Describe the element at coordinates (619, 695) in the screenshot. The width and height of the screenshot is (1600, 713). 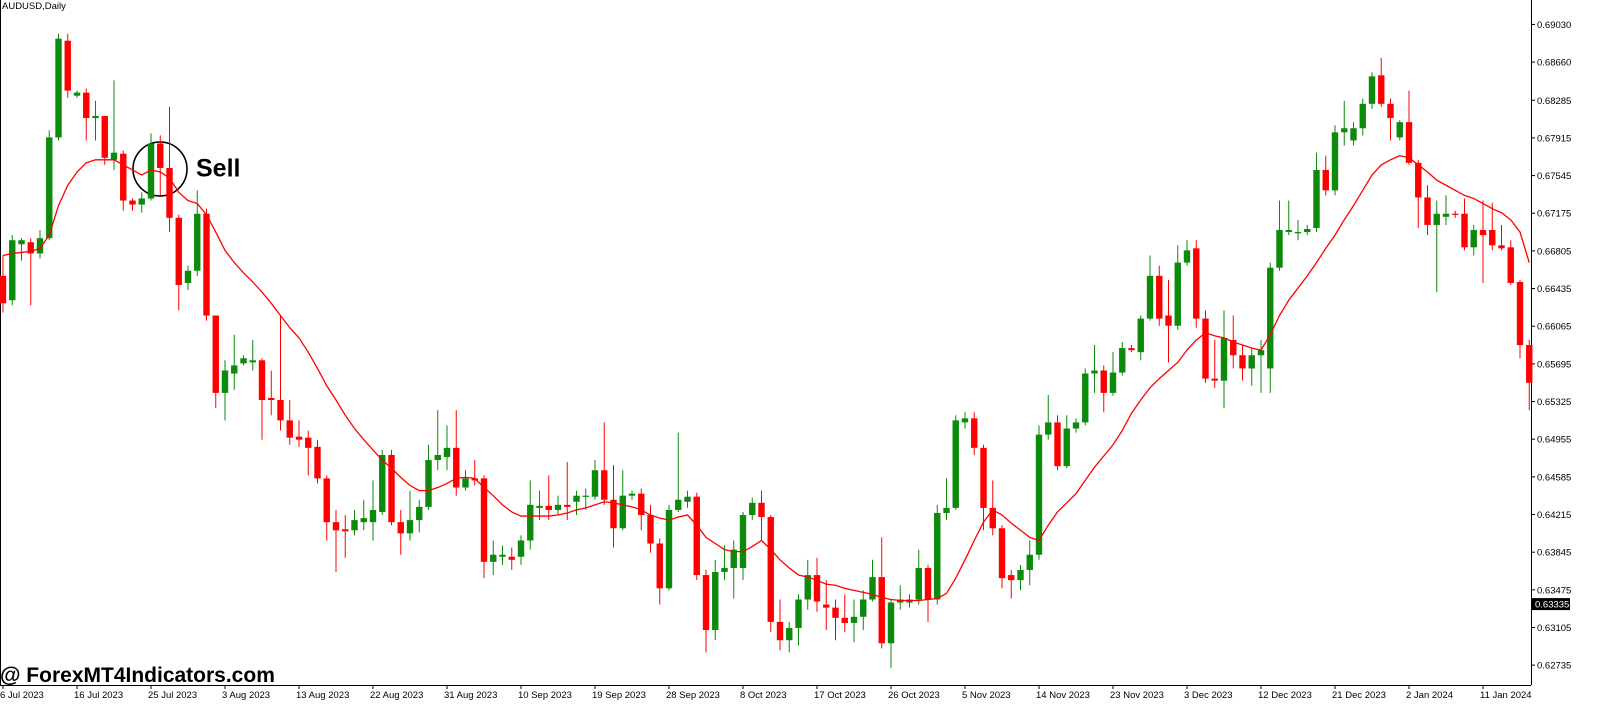
I see `x-tick-label: 19 Sep 2023` at that location.